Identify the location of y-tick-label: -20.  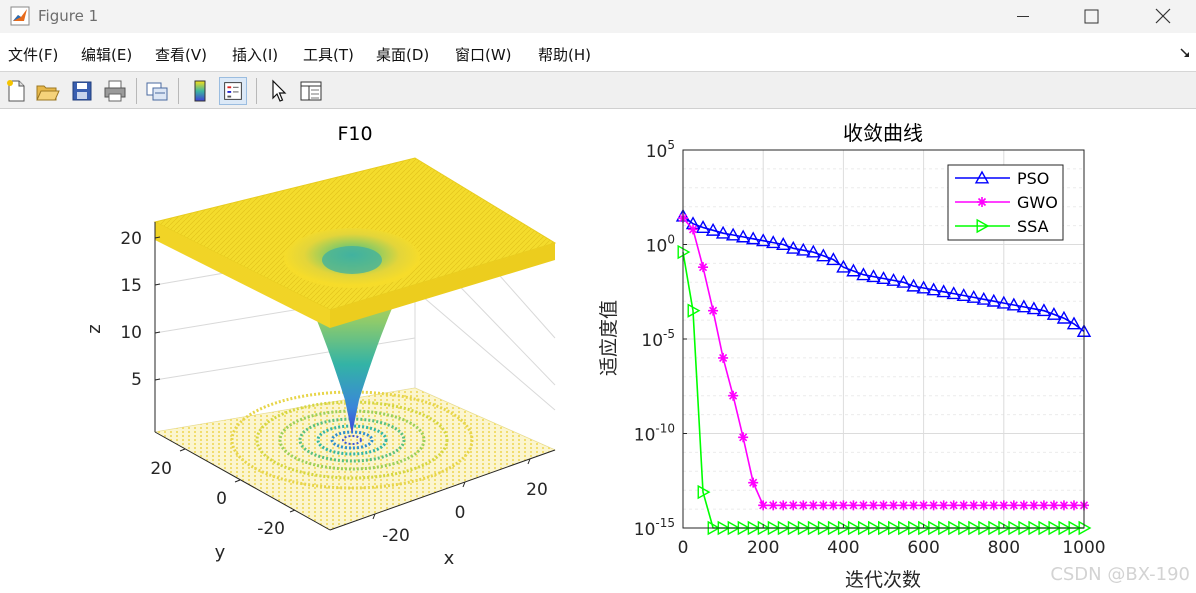
(271, 529).